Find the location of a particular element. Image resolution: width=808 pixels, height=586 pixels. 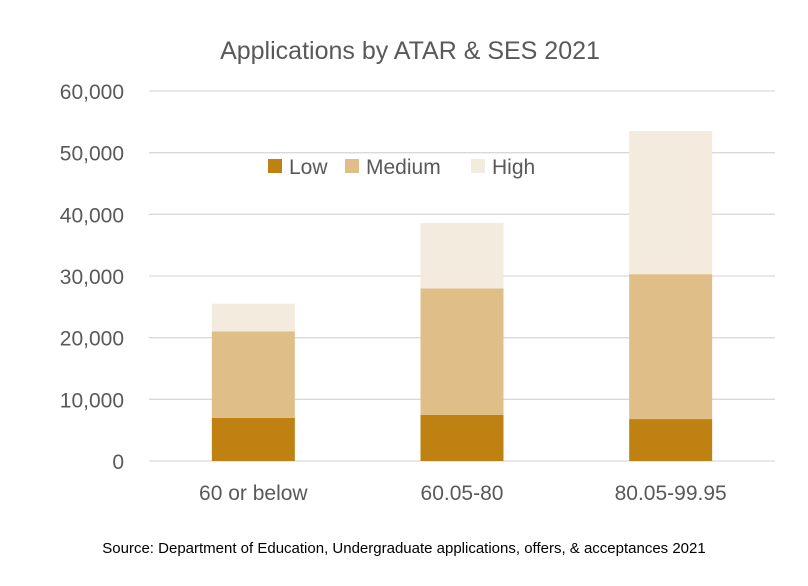

legend: Low Medium High is located at coordinates (401, 167).